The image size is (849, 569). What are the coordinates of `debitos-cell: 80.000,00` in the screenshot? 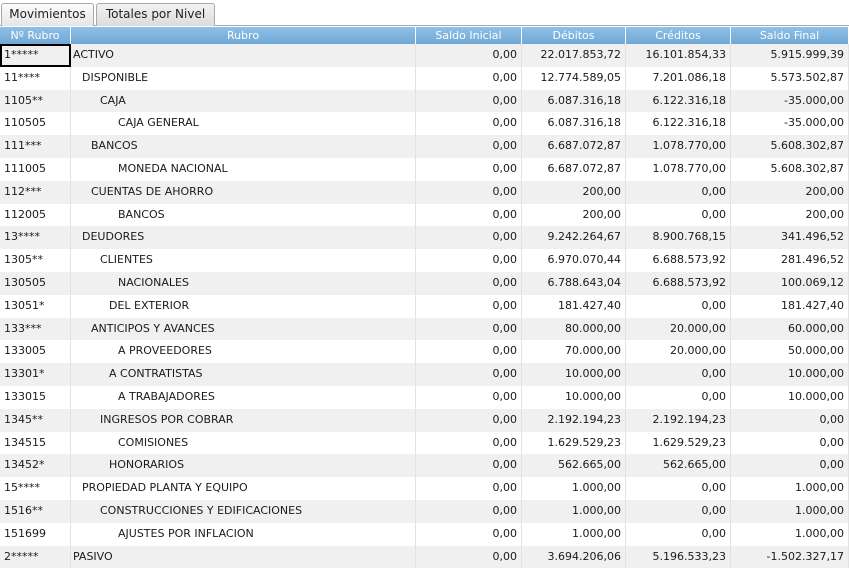 It's located at (574, 329).